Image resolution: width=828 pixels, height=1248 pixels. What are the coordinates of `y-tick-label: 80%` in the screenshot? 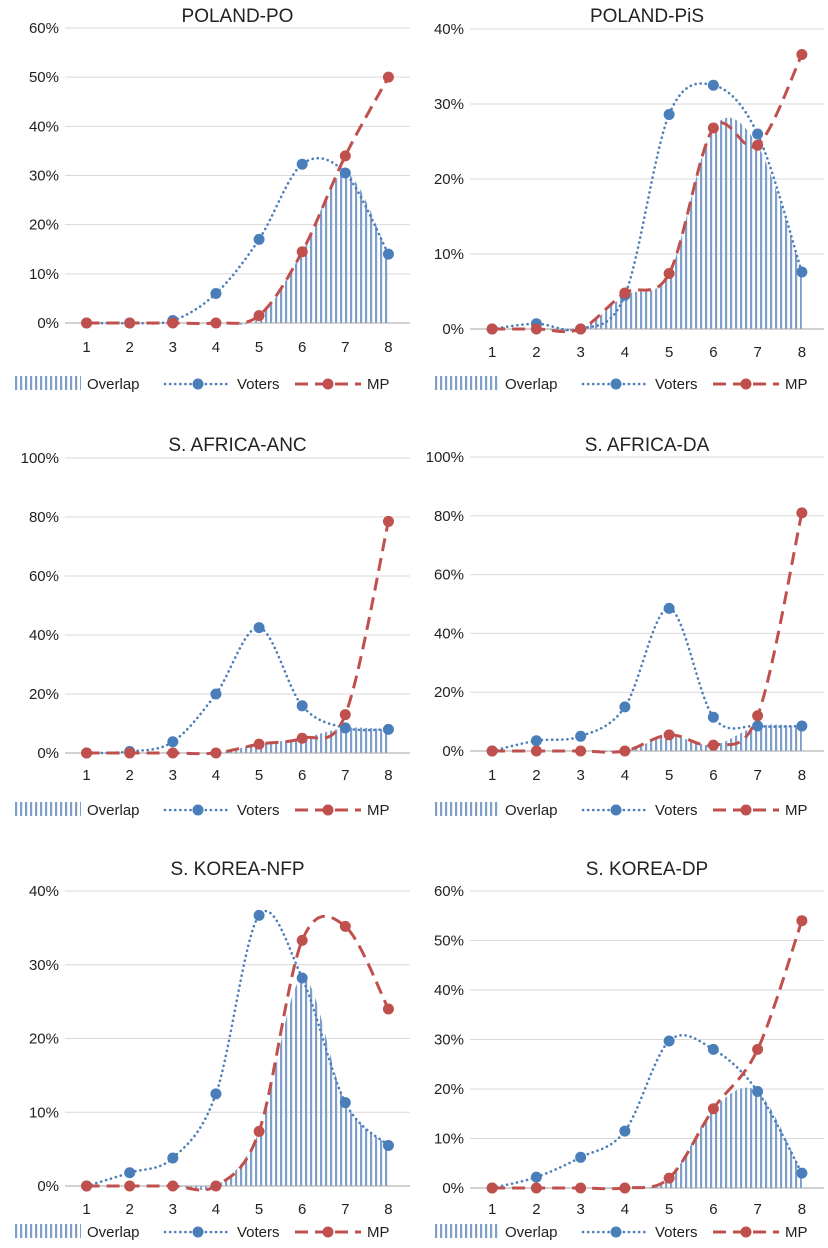 It's located at (44, 517).